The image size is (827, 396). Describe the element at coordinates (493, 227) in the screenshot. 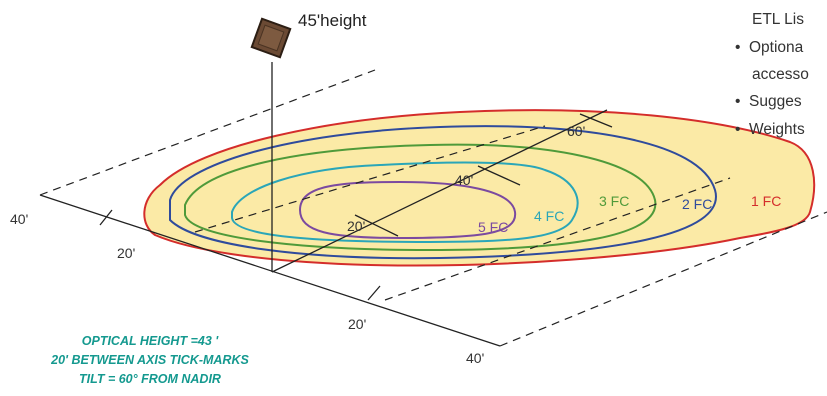

I see `label-5fc: 5 FC` at that location.